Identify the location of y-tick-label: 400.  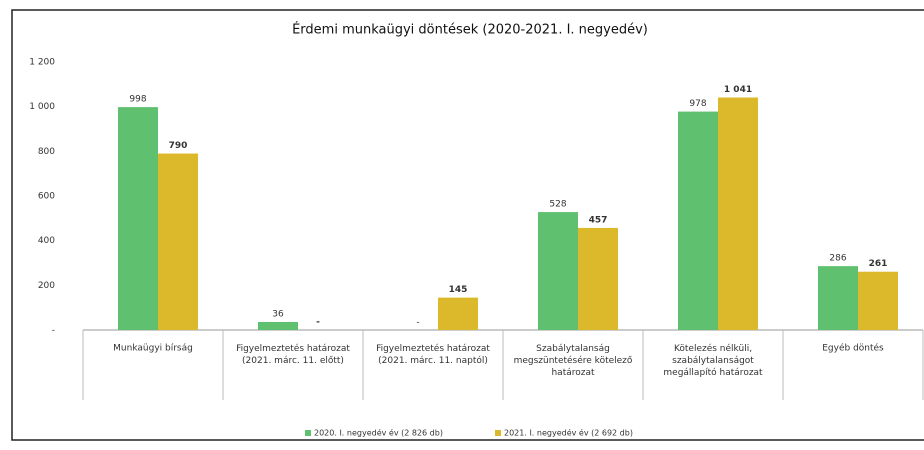
(46, 241).